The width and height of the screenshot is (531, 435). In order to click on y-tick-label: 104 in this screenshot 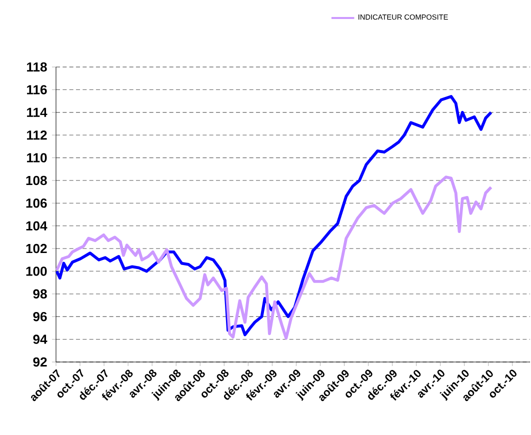, I will do `click(37, 225)`.